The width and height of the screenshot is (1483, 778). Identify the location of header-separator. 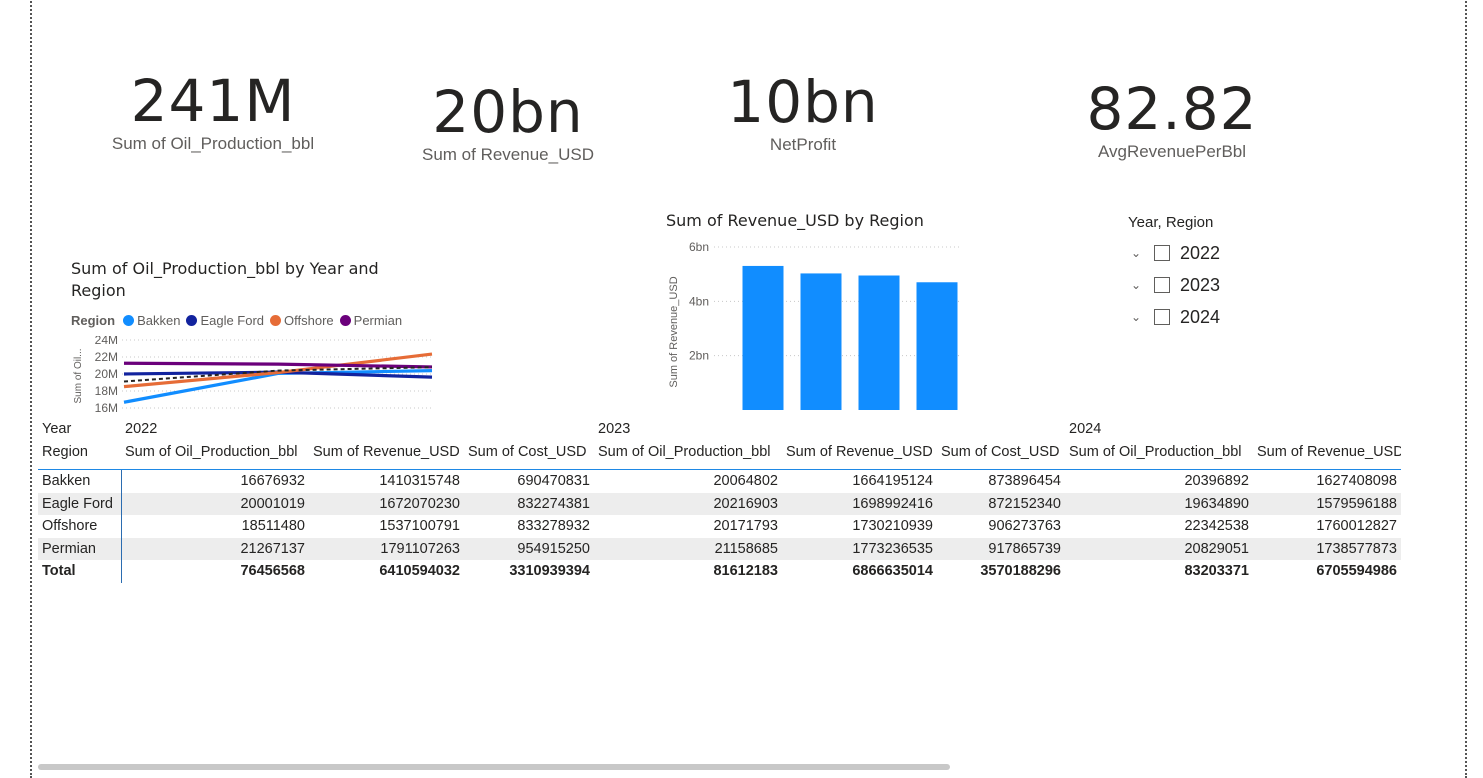
(720, 466).